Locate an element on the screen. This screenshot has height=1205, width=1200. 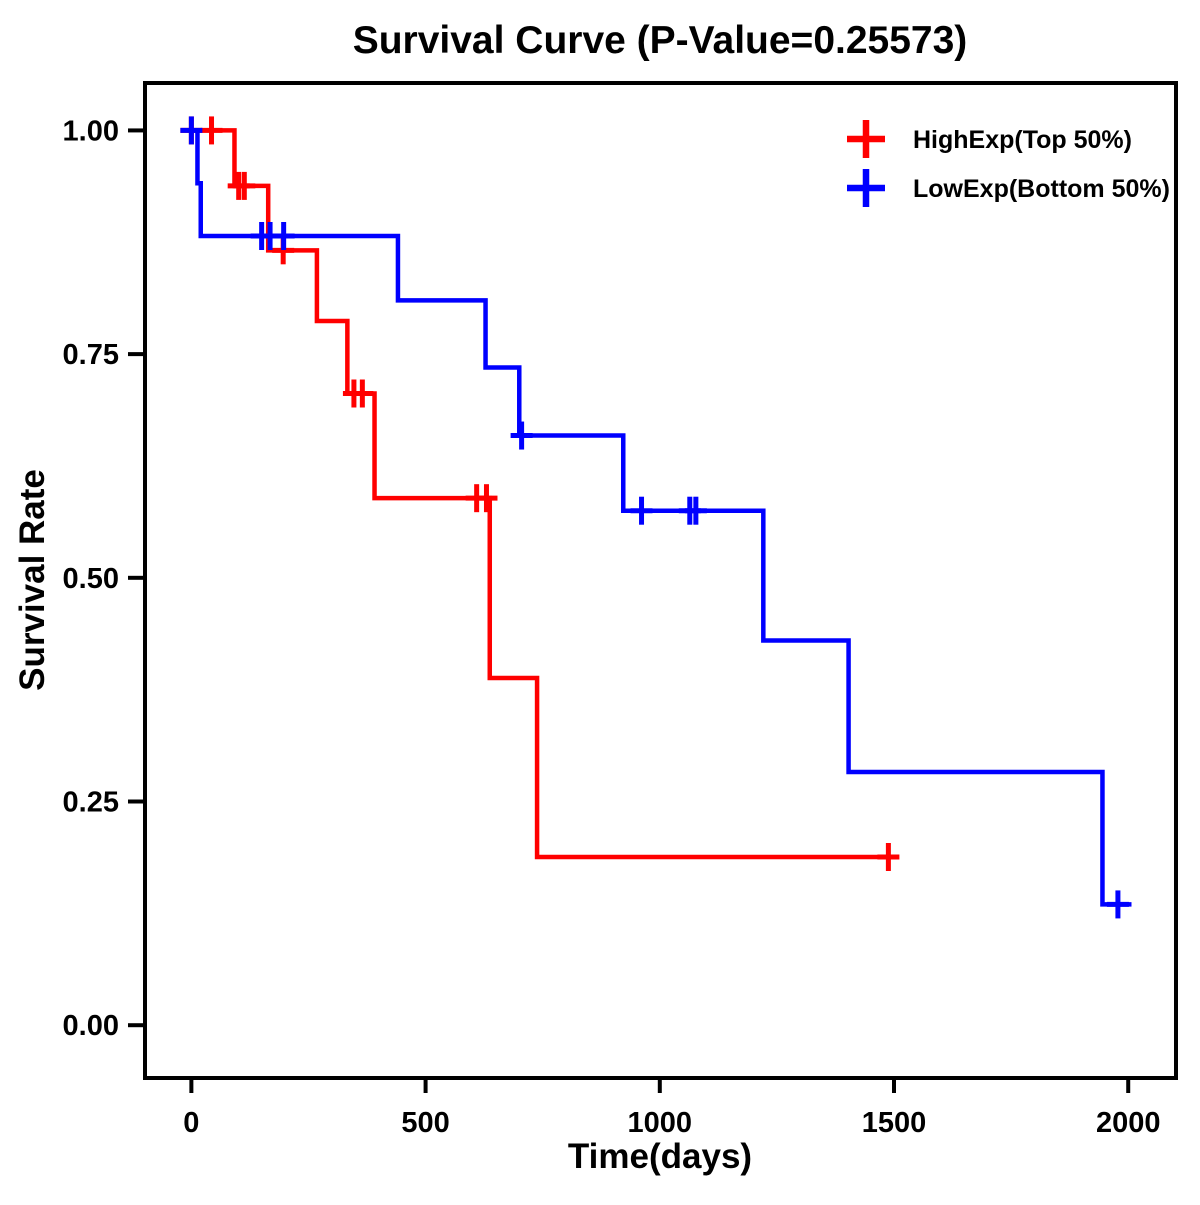
legend-entry-lowexp: LowExp(Bottom 50%) is located at coordinates (1008, 188).